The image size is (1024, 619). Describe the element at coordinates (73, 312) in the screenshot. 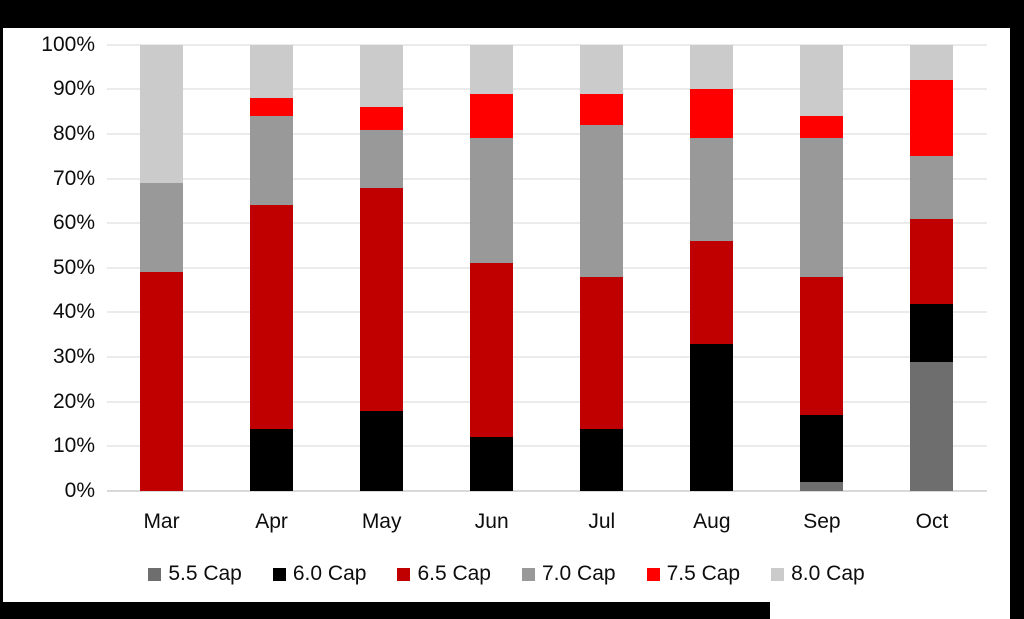

I see `y-axis-tick-label: 40%` at that location.